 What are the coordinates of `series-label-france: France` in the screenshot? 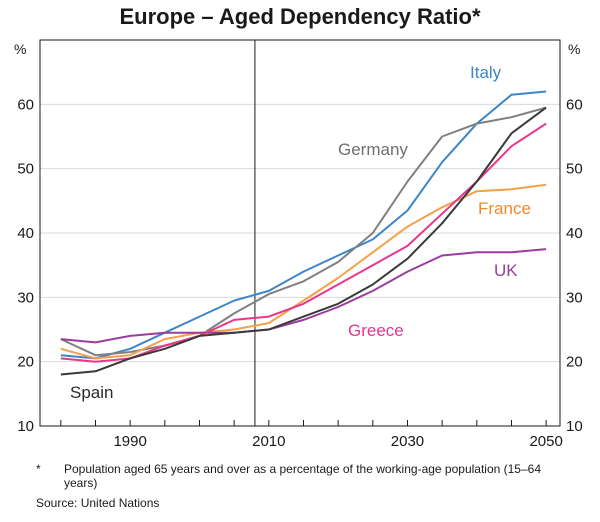 It's located at (504, 208).